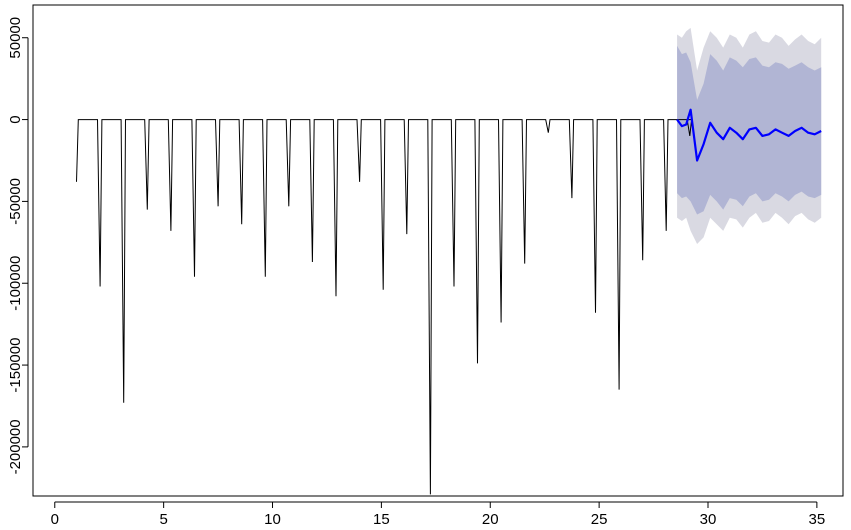 The width and height of the screenshot is (851, 530). What do you see at coordinates (272, 519) in the screenshot?
I see `x-tick-label: 10` at bounding box center [272, 519].